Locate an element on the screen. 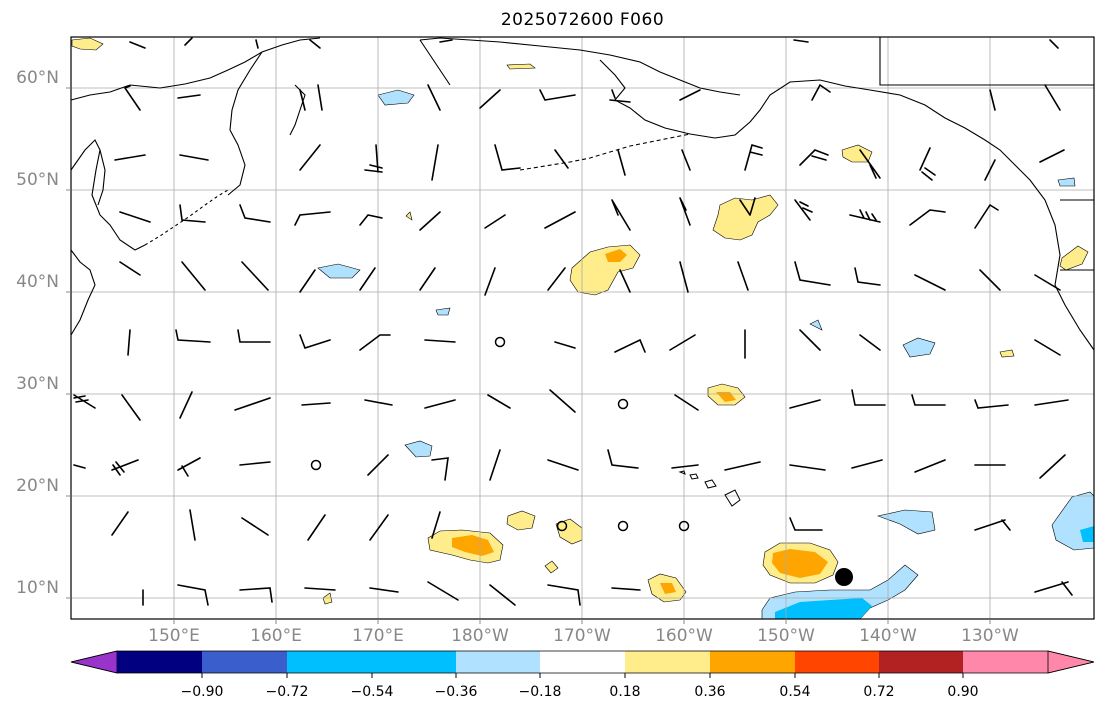 This screenshot has width=1105, height=712. lat-label: 40°N is located at coordinates (37, 282).